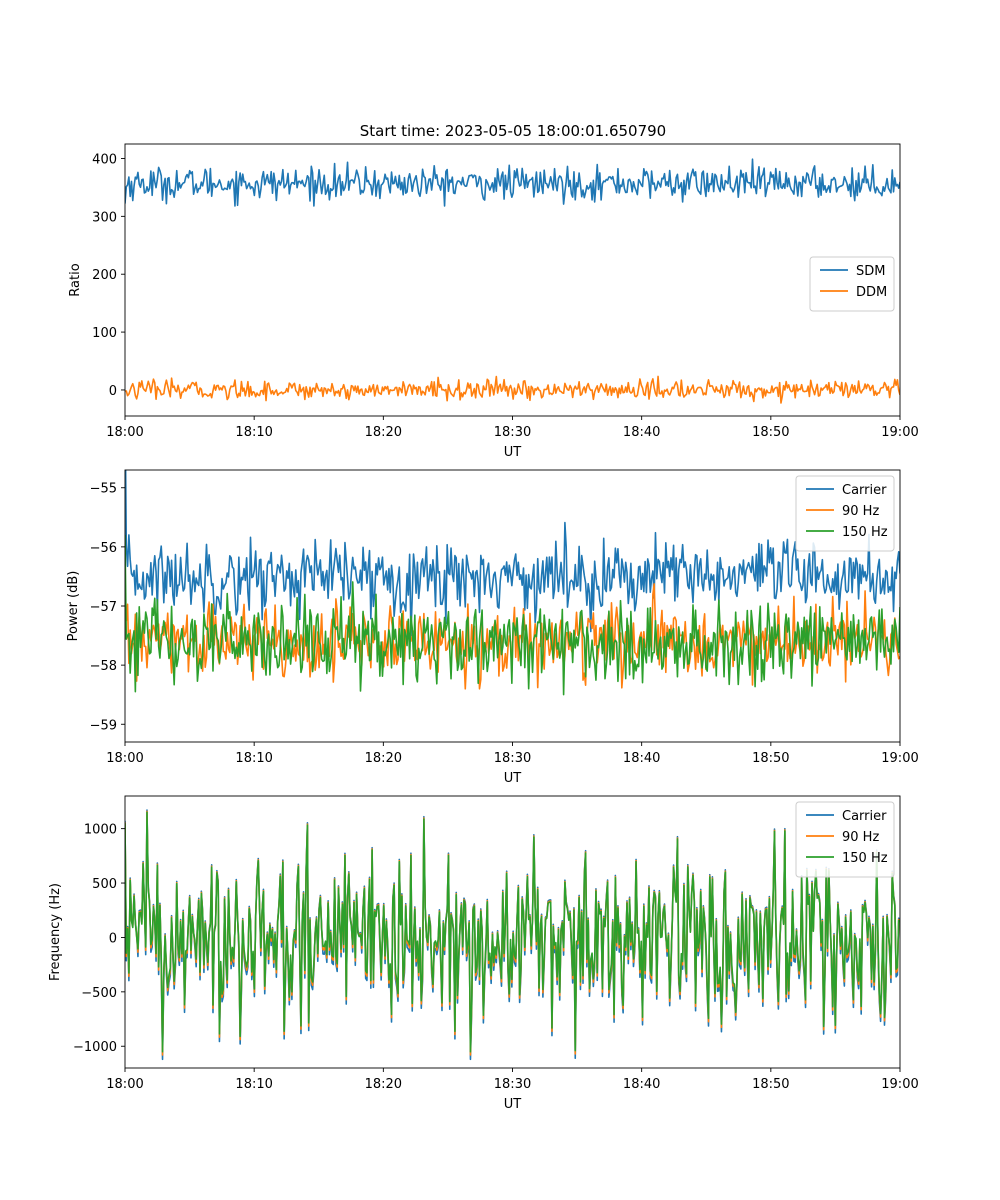 This screenshot has height=1200, width=1000. I want to click on series-line-150-hz, so click(512, 615).